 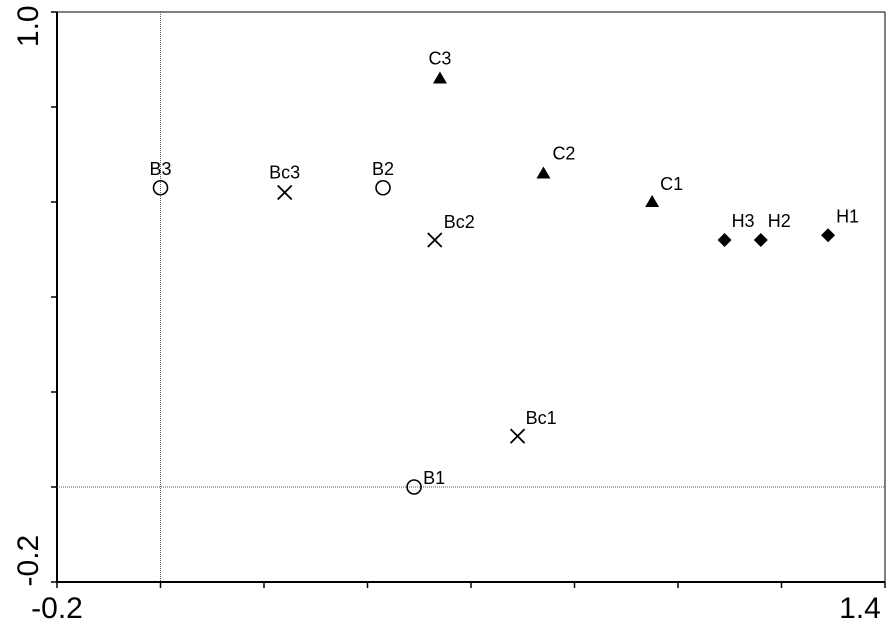 What do you see at coordinates (383, 187) in the screenshot?
I see `point-marker-b2` at bounding box center [383, 187].